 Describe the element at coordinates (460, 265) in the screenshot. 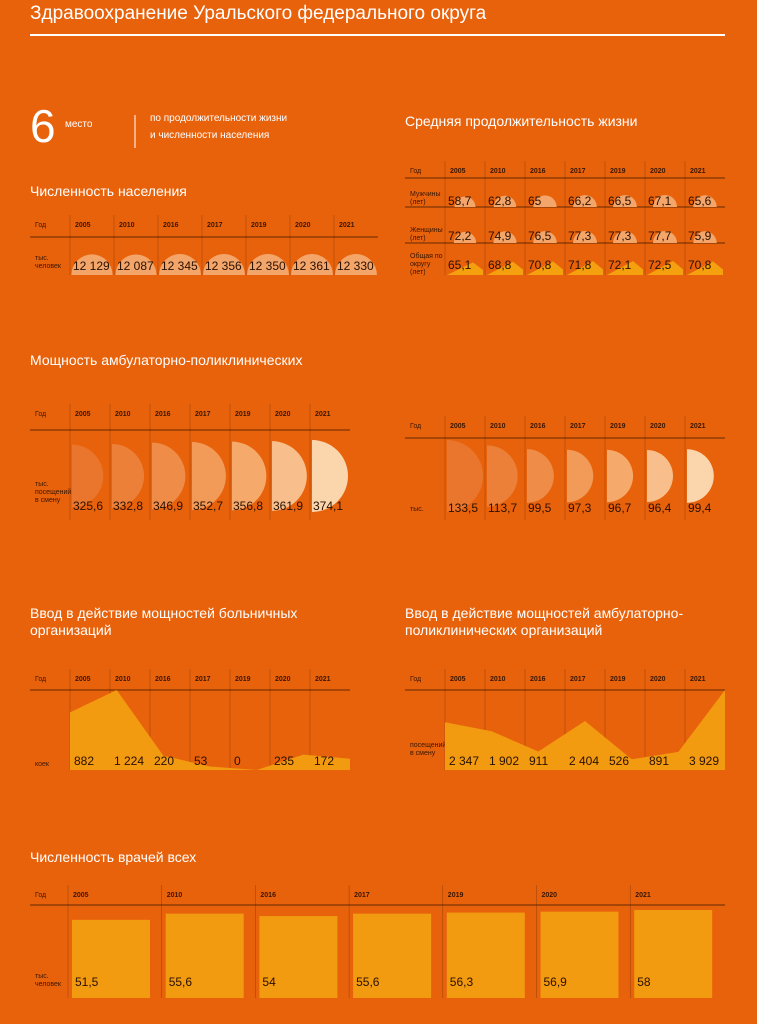

I see `value-label: 65,1` at that location.